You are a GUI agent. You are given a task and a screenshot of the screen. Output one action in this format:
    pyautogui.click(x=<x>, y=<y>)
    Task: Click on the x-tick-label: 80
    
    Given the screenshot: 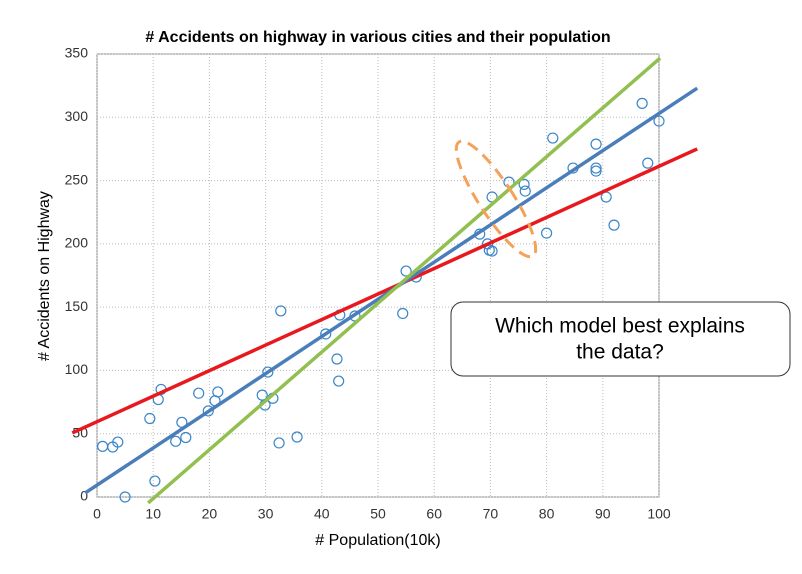 What is the action you would take?
    pyautogui.click(x=547, y=514)
    